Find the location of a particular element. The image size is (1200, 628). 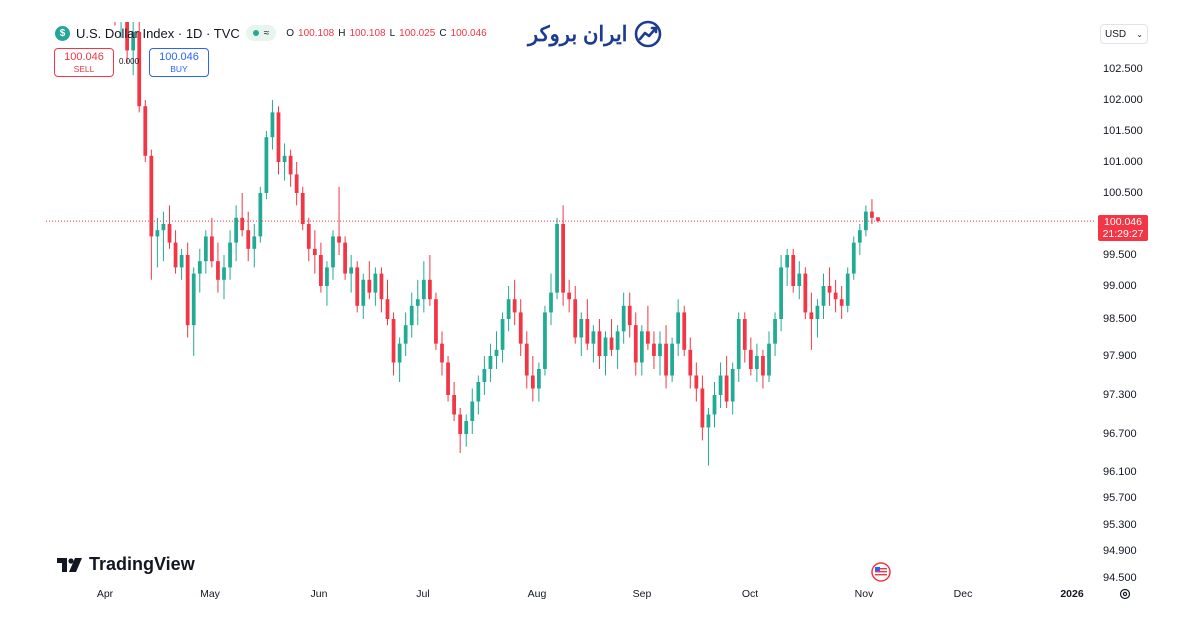

currency-select: USD ⌄ is located at coordinates (1124, 34).